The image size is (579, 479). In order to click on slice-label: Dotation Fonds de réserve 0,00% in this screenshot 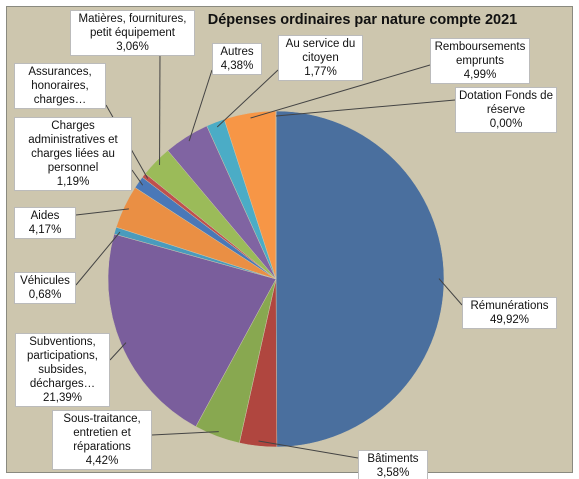, I will do `click(506, 110)`.